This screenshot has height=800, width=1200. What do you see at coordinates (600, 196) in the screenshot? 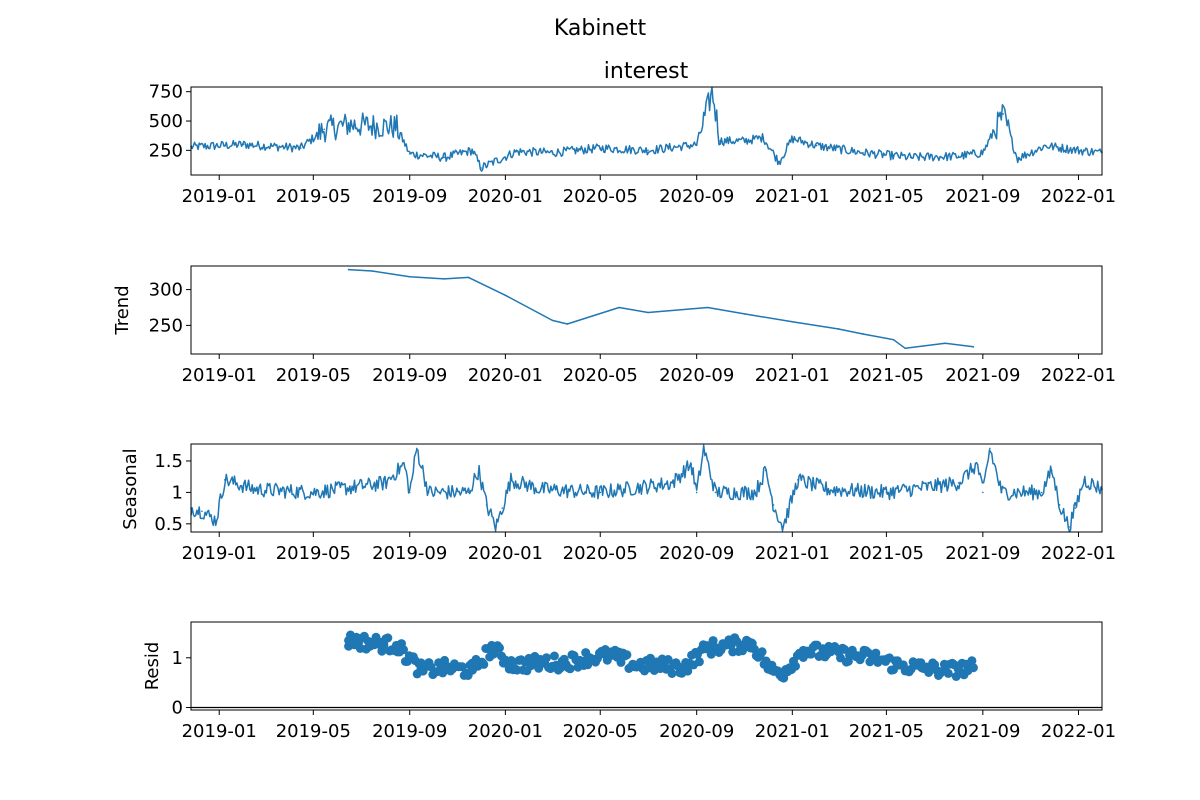
I see `observed-xtick-label: 2020-05` at bounding box center [600, 196].